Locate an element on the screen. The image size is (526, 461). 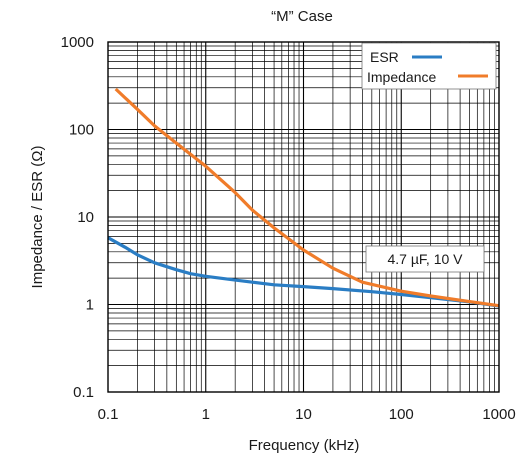
y-tick-label: 1 is located at coordinates (90, 305).